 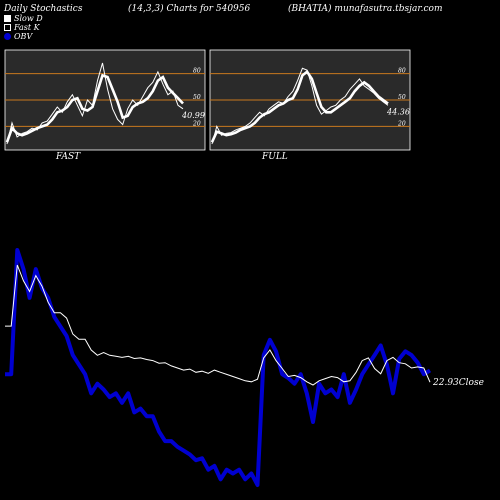 What do you see at coordinates (196, 123) in the screenshot?
I see `fast-tick-20: 20` at bounding box center [196, 123].